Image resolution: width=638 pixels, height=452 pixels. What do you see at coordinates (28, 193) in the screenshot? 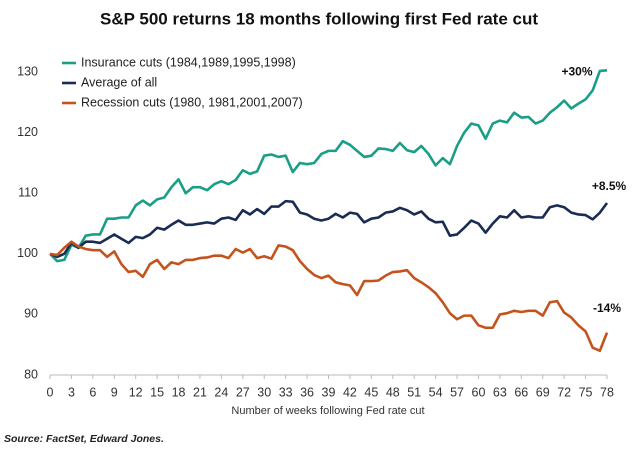
I see `y-tick-label: 110` at bounding box center [28, 193].